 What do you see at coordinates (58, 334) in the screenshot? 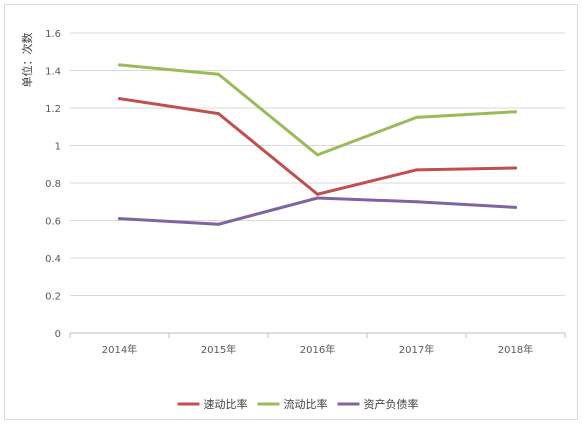
I see `y-tick-label: 0` at bounding box center [58, 334].